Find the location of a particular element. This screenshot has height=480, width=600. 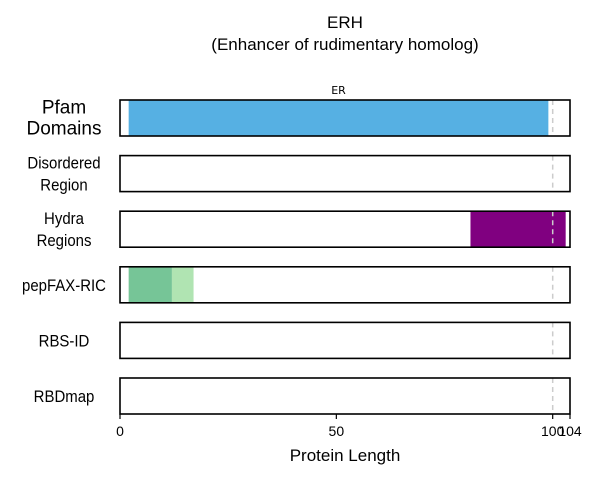

track-row: Disordered Region is located at coordinates (299, 174).